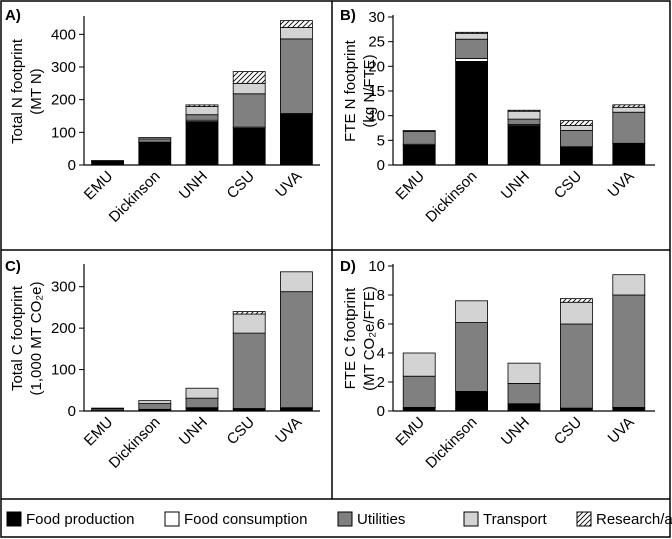  Describe the element at coordinates (472, 60) in the screenshot. I see `bar-dickinson-food-consumption` at that location.